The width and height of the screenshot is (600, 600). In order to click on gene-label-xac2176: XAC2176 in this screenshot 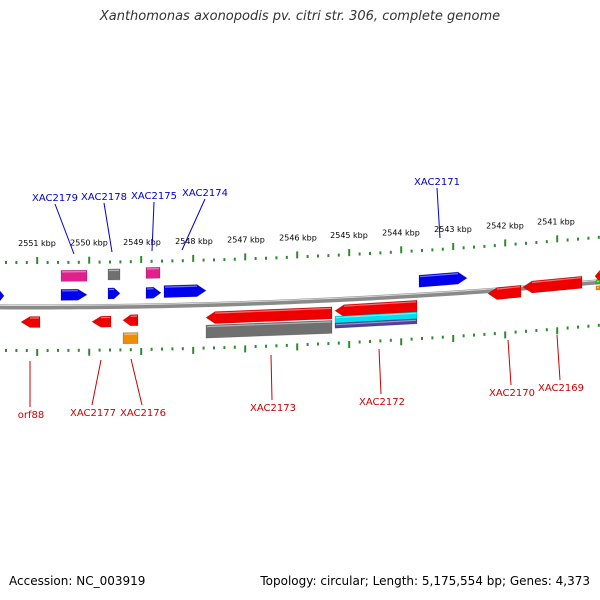, I will do `click(143, 413)`.